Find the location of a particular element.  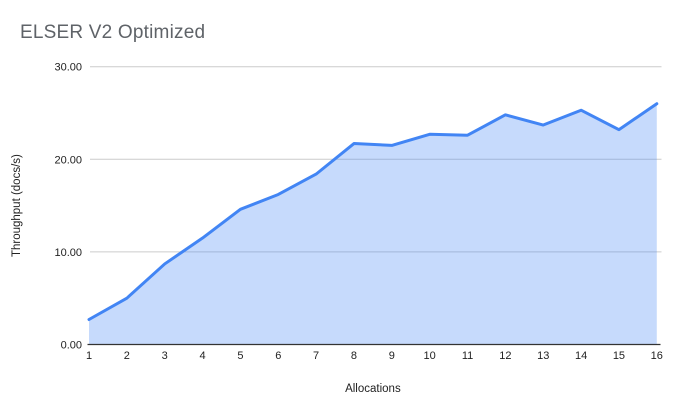

y-tick-label: 20.00 is located at coordinates (68, 160).